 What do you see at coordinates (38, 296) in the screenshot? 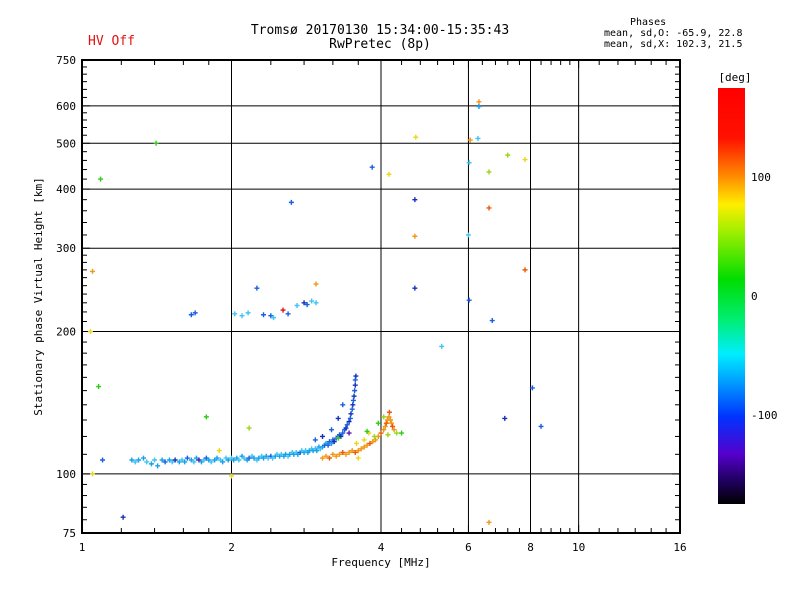
I see `y-axis-title: Stationary phase Virtual Height [km]` at bounding box center [38, 296].